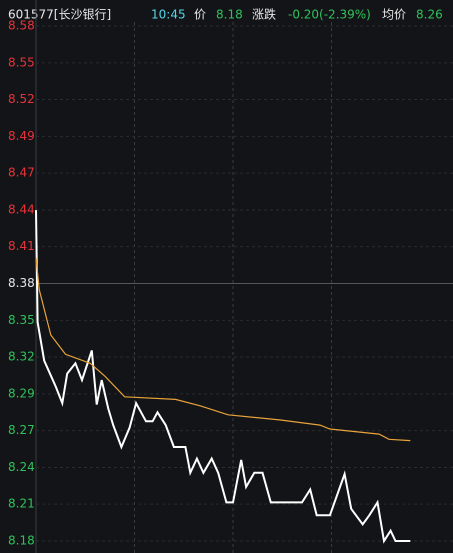  Describe the element at coordinates (21, 320) in the screenshot. I see `y-tick-label: 8.35` at that location.